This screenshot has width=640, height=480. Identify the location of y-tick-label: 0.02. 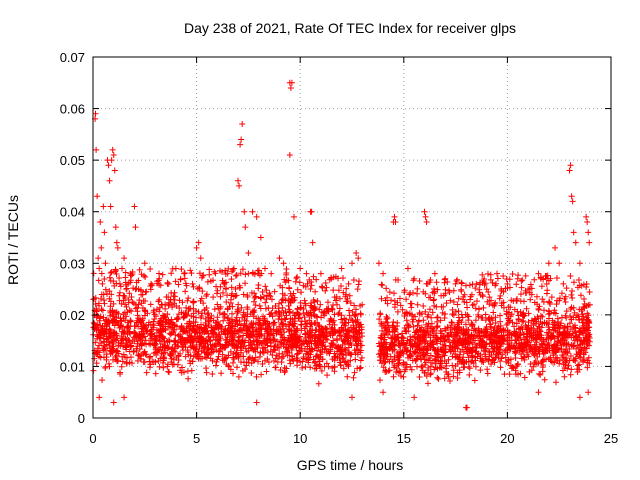
(72, 315).